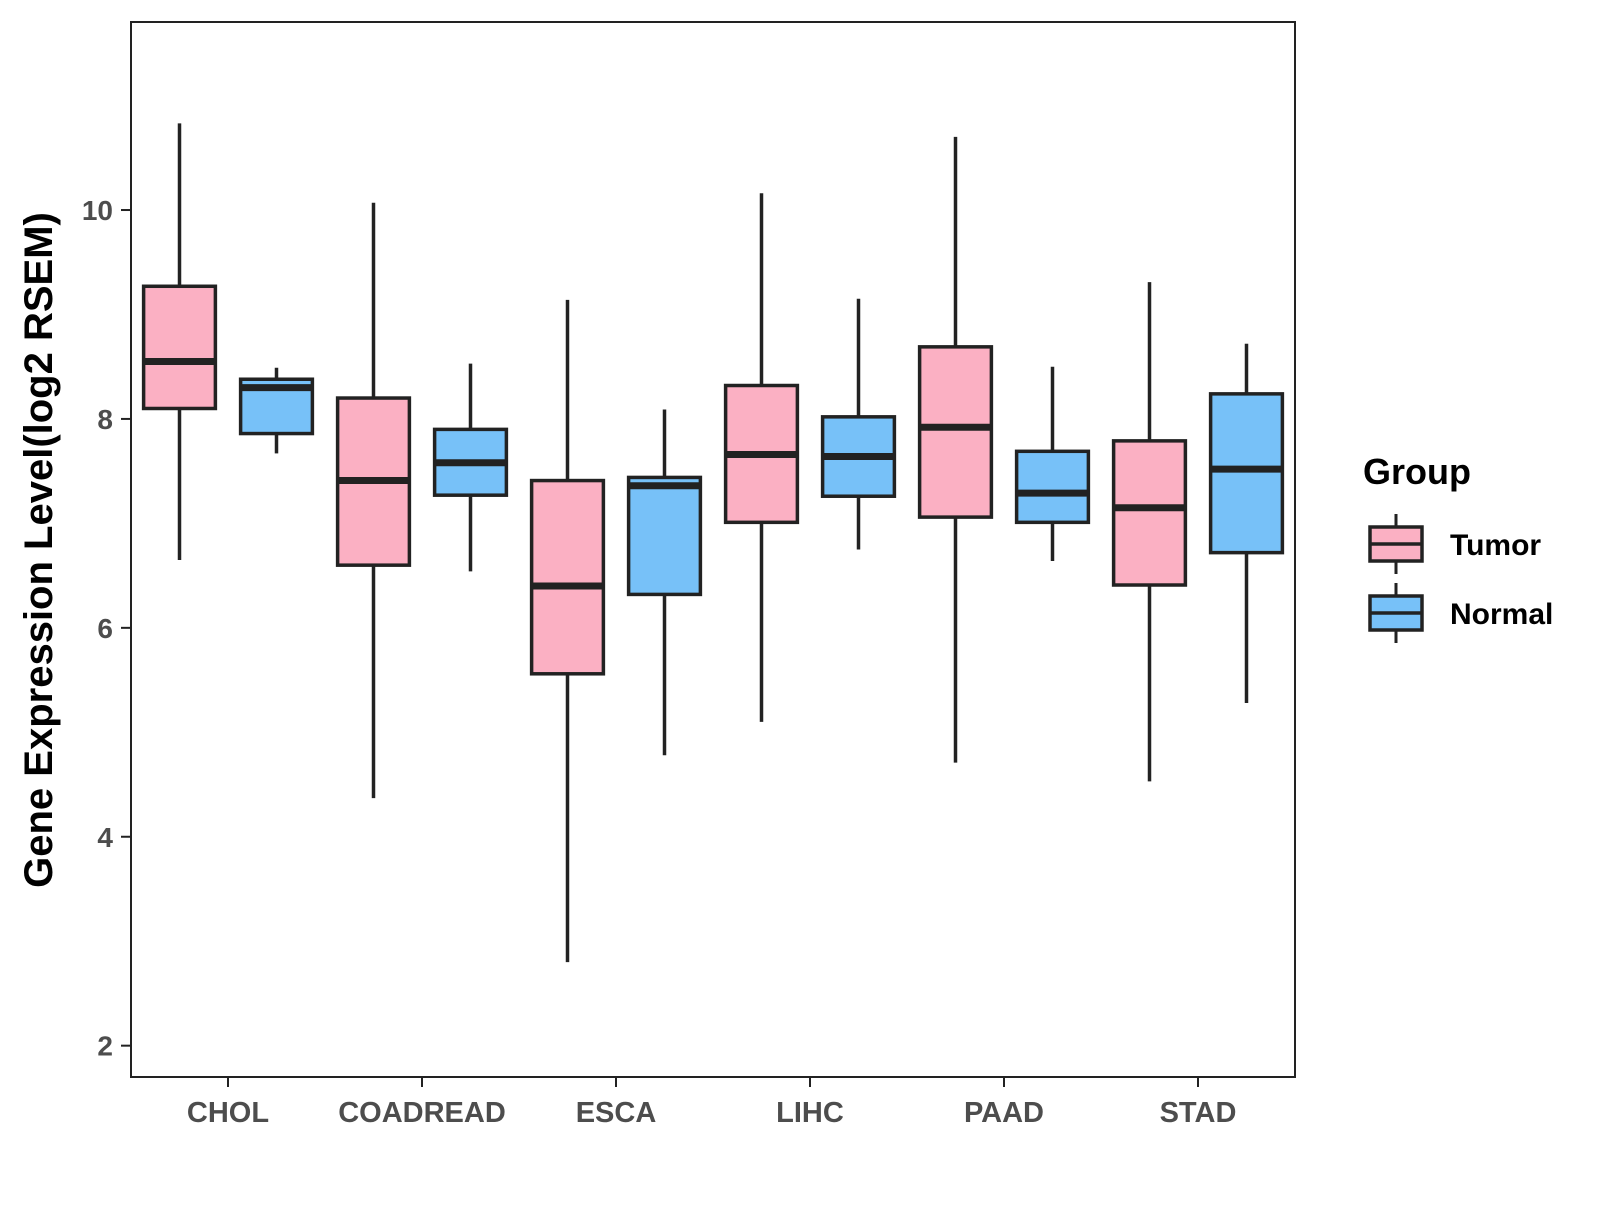 This screenshot has width=1600, height=1205. I want to click on box-lihc-normal, so click(858, 424).